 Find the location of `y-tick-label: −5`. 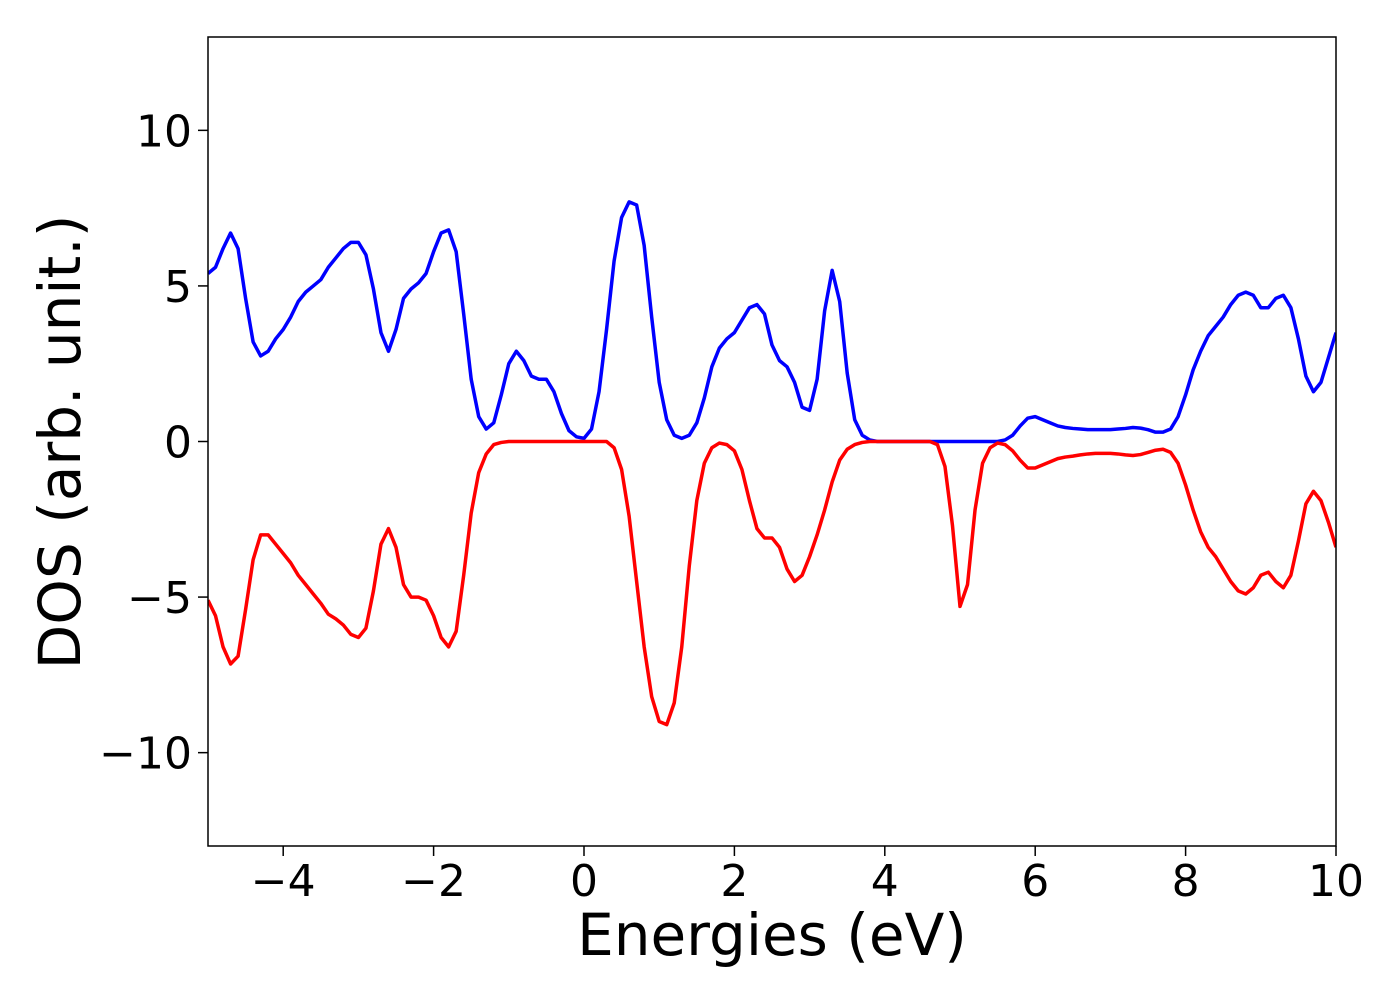

y-tick-label: −5 is located at coordinates (159, 598).